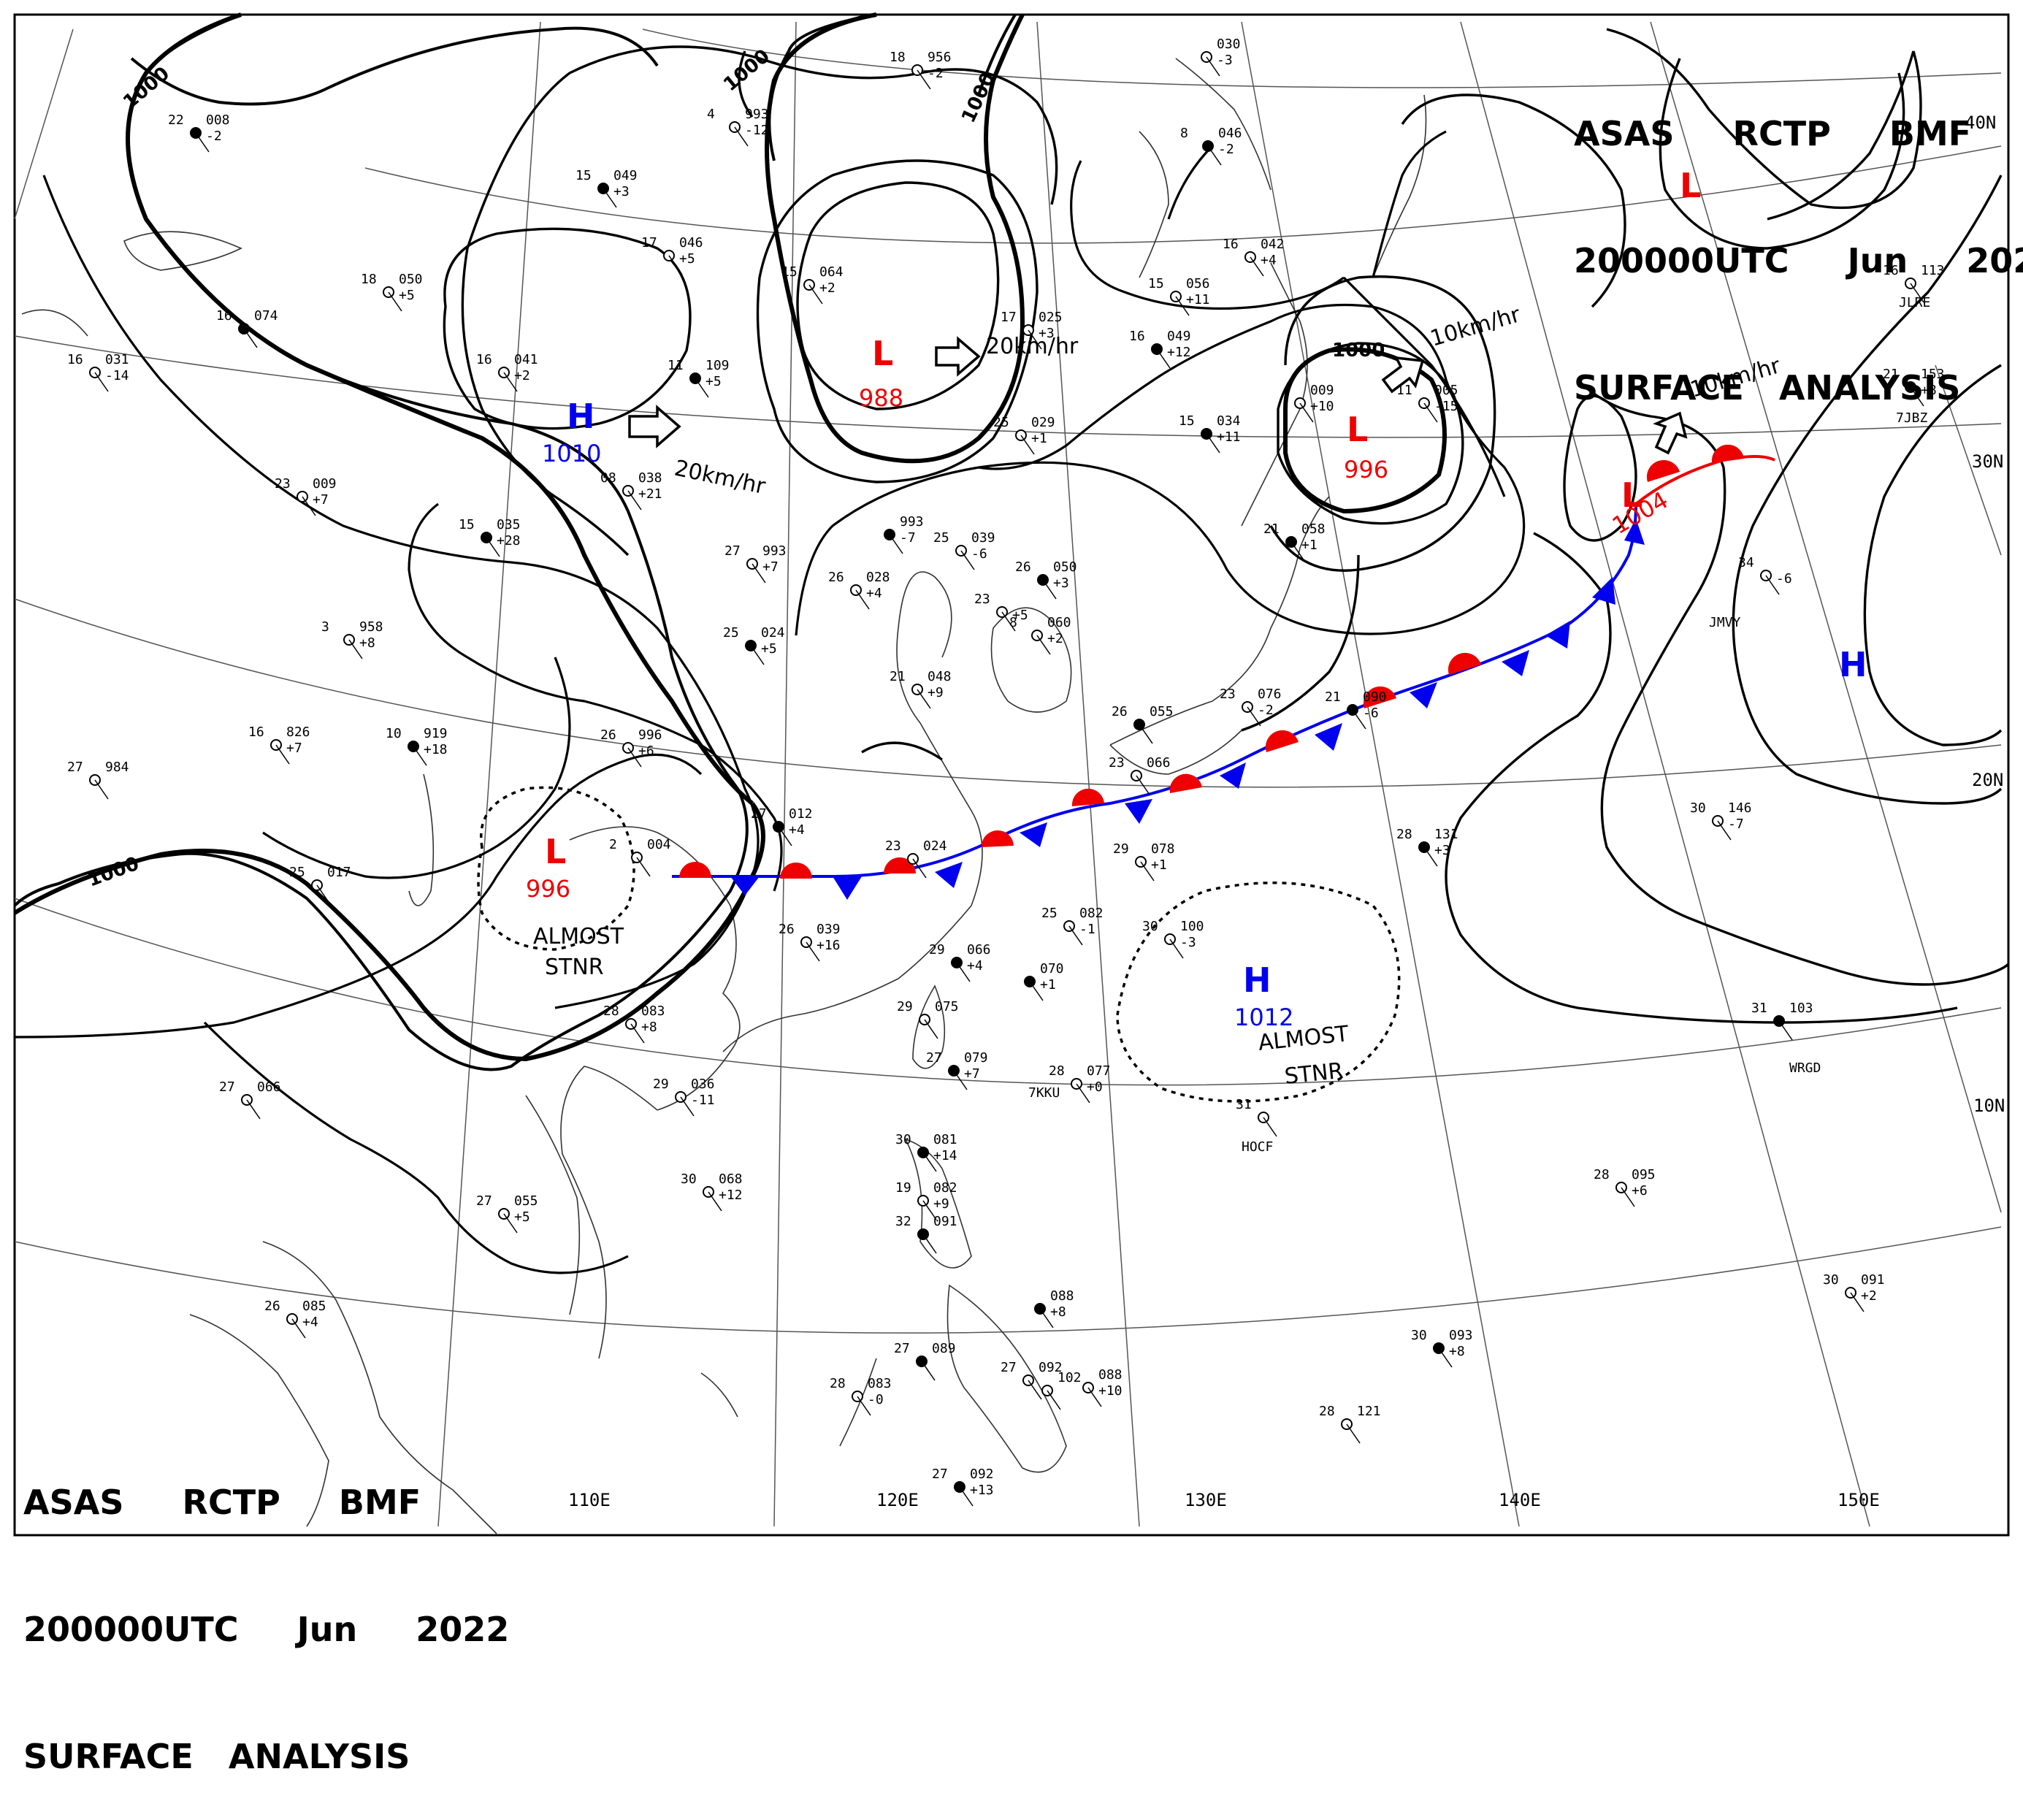 This screenshot has width=2023, height=1820. What do you see at coordinates (1228, 694) in the screenshot?
I see `station-temperature: 23` at bounding box center [1228, 694].